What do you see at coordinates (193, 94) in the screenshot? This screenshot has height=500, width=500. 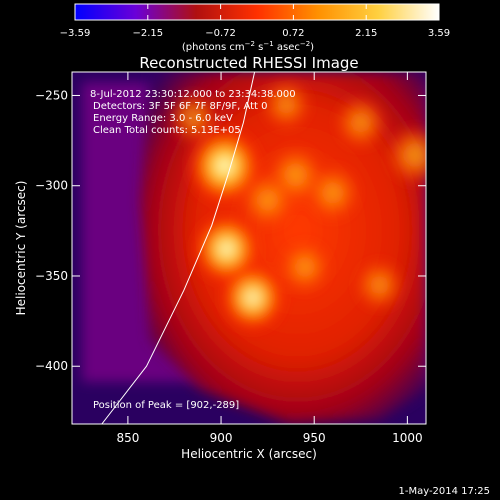 I see `annotation-time: 8-Jul-2012 23:30:12.000 to 23:34:38.000` at bounding box center [193, 94].